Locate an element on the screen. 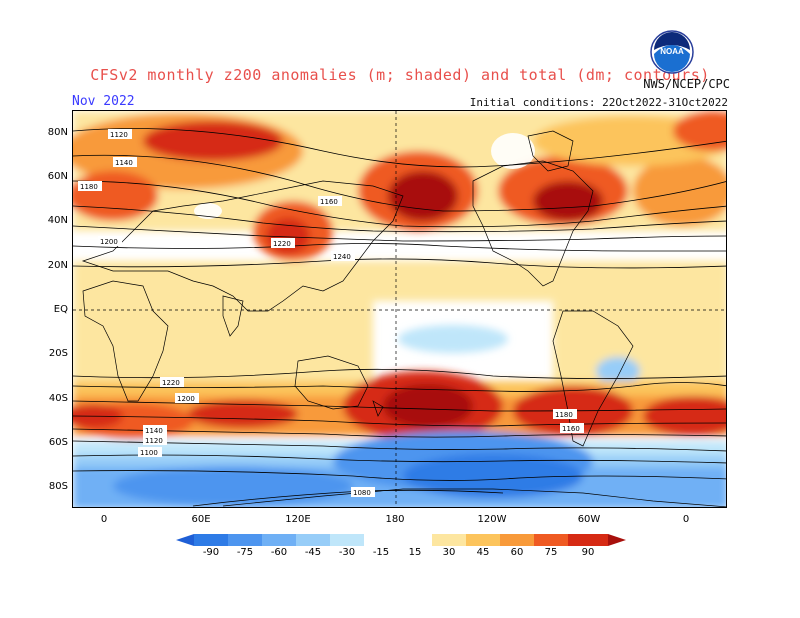  colorbar-label: -75 is located at coordinates (245, 552).